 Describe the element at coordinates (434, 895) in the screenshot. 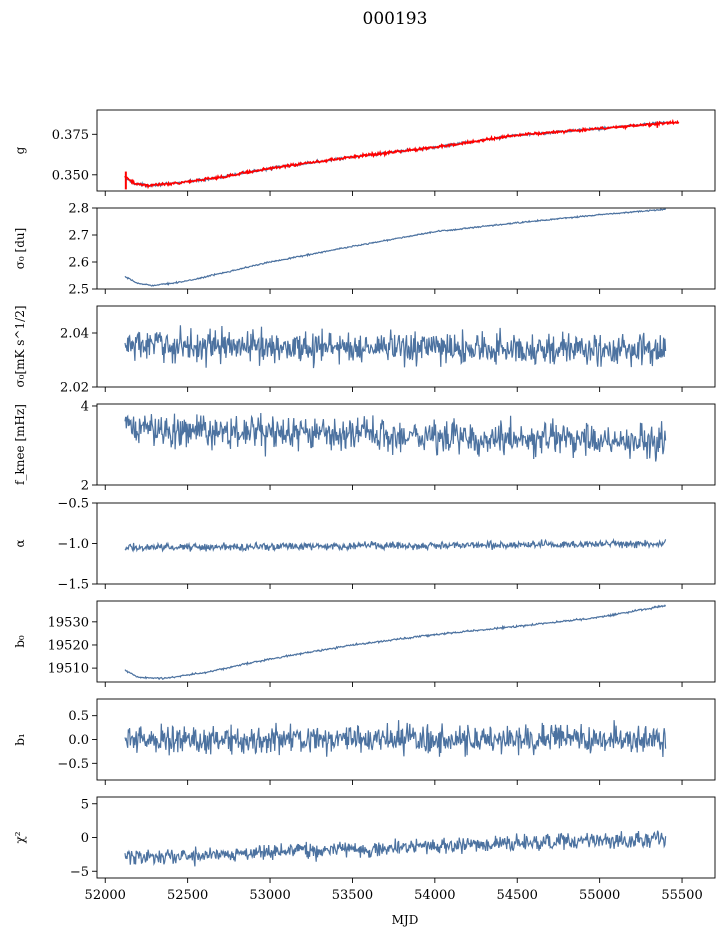

I see `x-tick-label: 54000` at that location.